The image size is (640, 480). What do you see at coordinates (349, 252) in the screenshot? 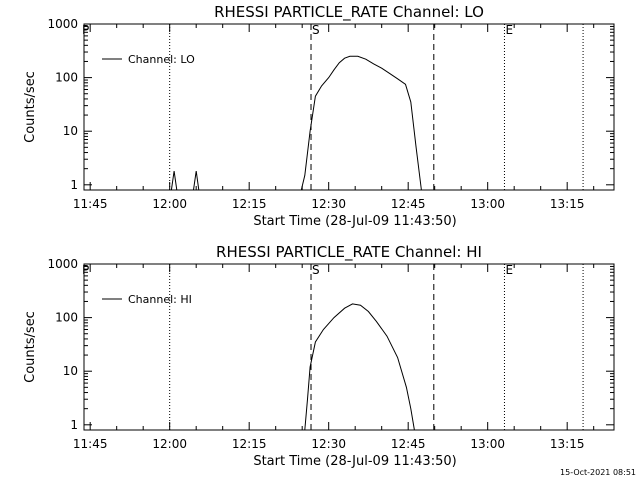
I see `chart-title: RHESSI PARTICLE_RATE Channel: HI` at bounding box center [349, 252].